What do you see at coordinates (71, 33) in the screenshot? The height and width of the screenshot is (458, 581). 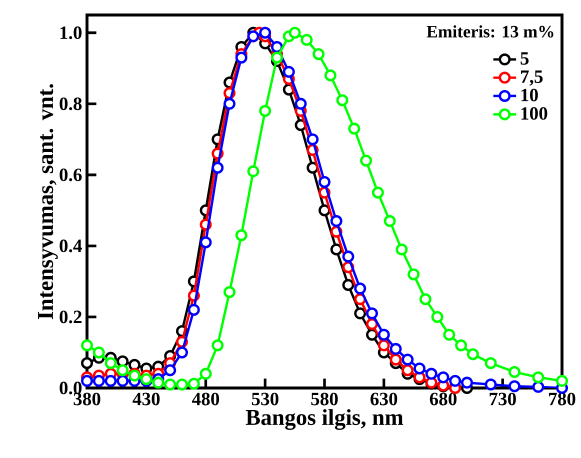 I see `y-tick-label: 1.0` at bounding box center [71, 33].